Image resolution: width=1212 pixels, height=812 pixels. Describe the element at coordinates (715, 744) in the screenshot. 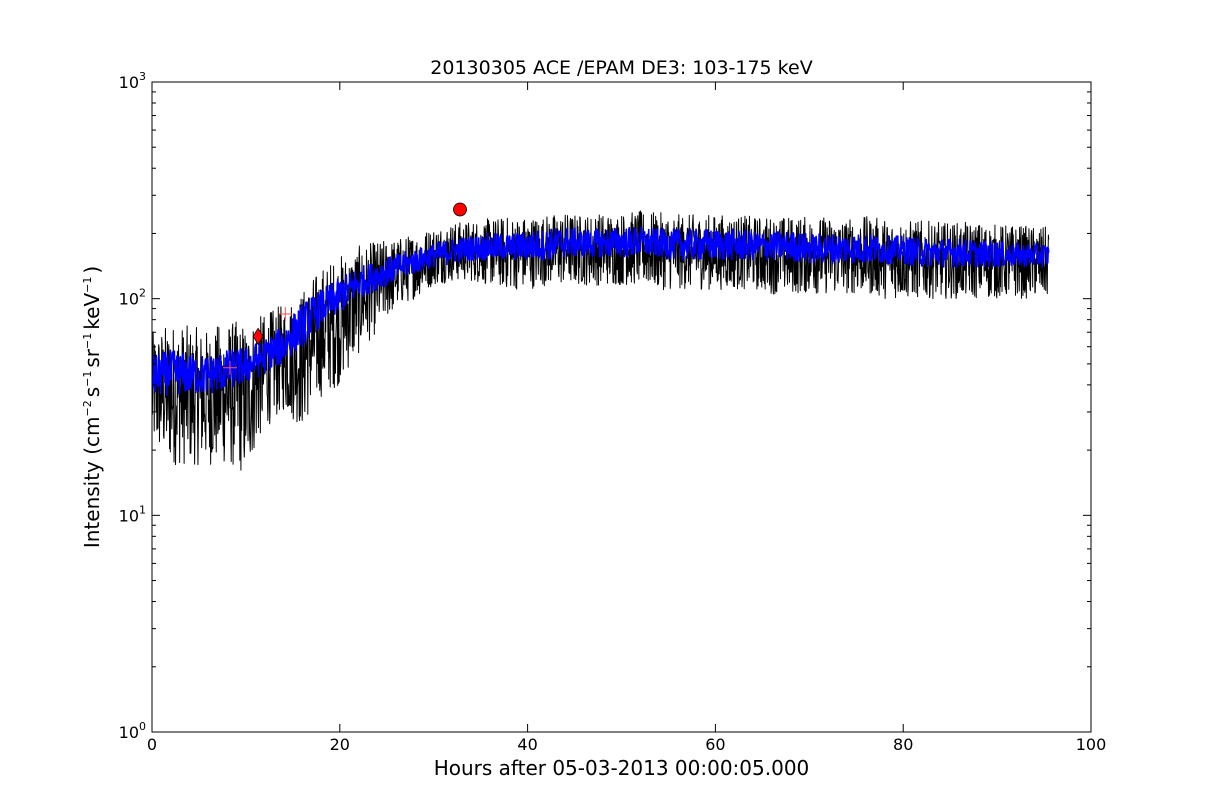

I see `x-tick-label: 60` at that location.